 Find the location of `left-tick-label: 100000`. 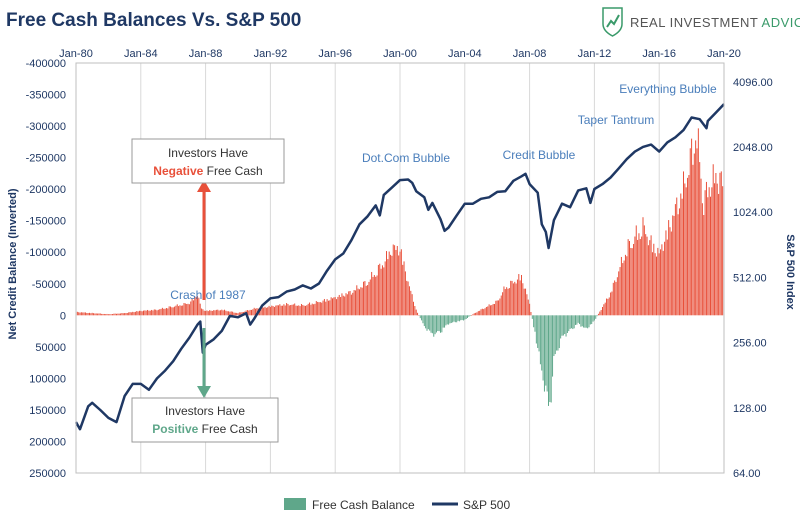

left-tick-label: 100000 is located at coordinates (47, 379).